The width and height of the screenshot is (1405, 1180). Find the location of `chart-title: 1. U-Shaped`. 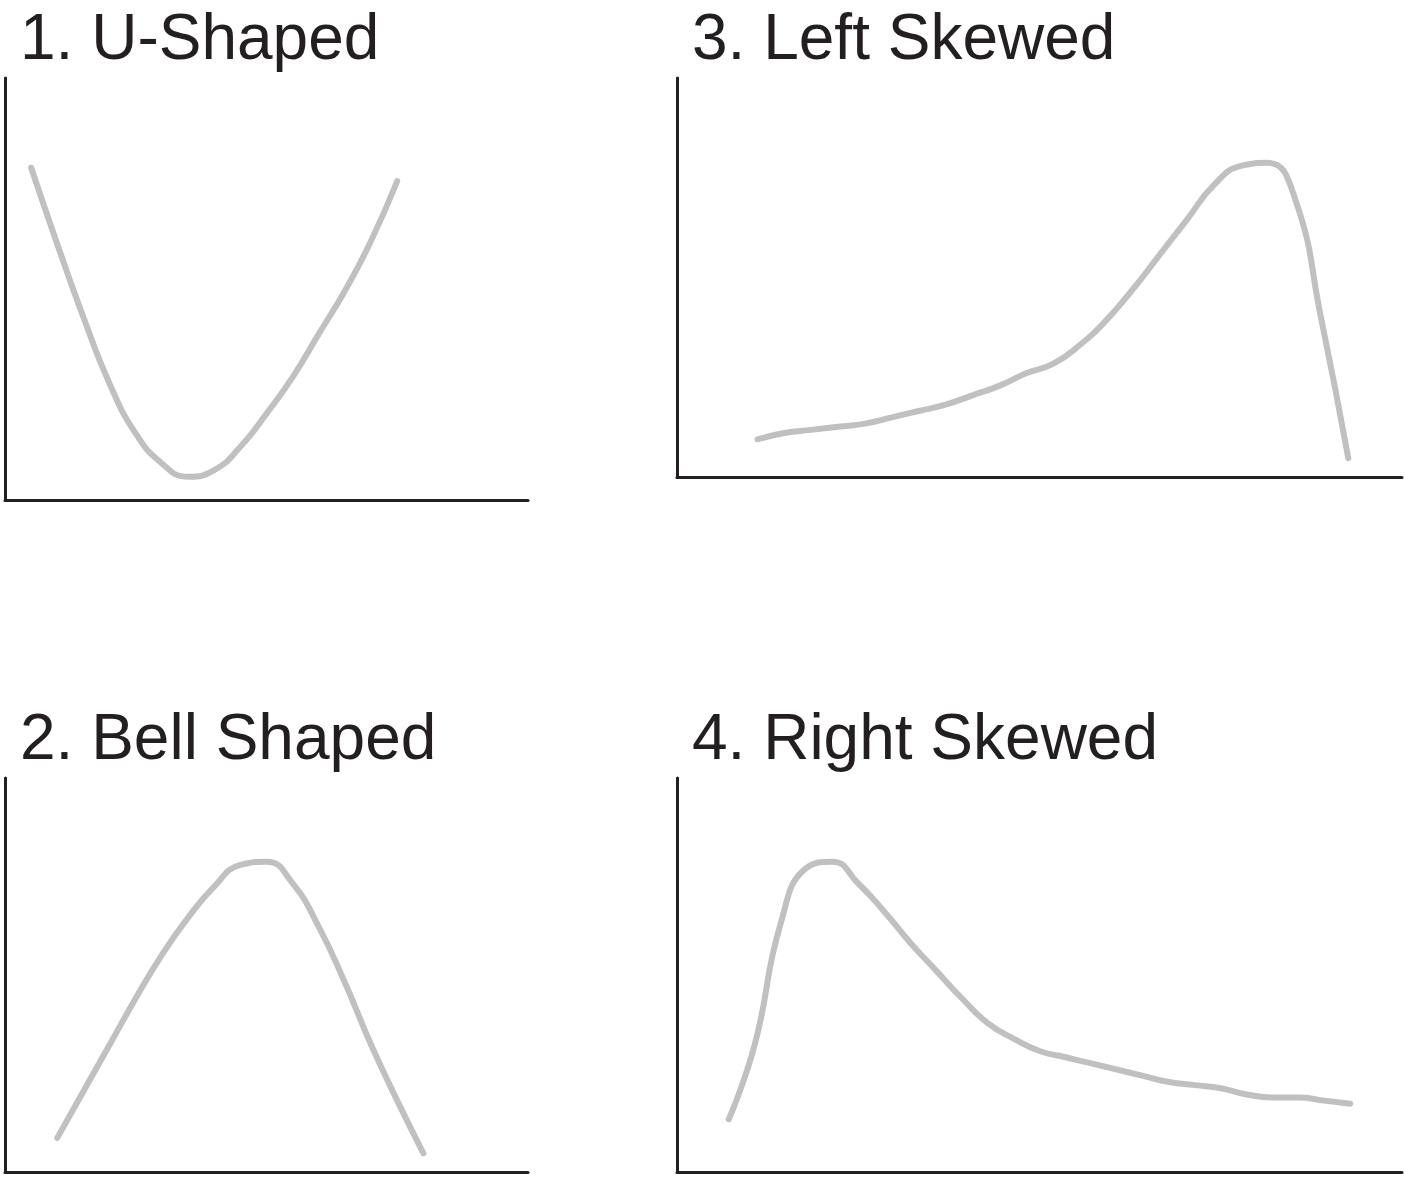

chart-title: 1. U-Shaped is located at coordinates (200, 37).